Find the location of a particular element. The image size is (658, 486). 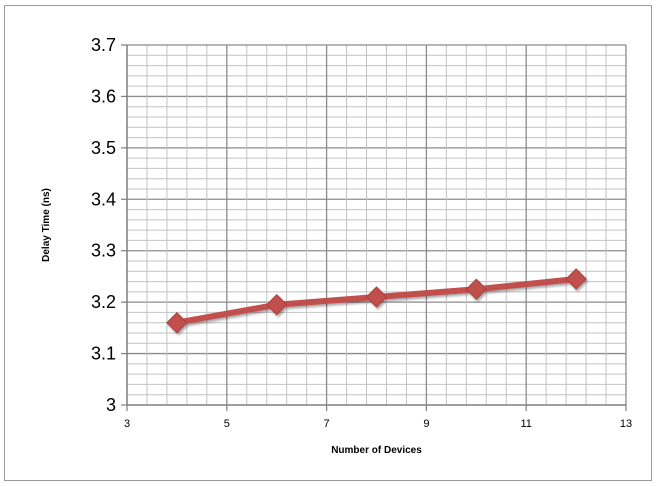

data-series is located at coordinates (376, 301).